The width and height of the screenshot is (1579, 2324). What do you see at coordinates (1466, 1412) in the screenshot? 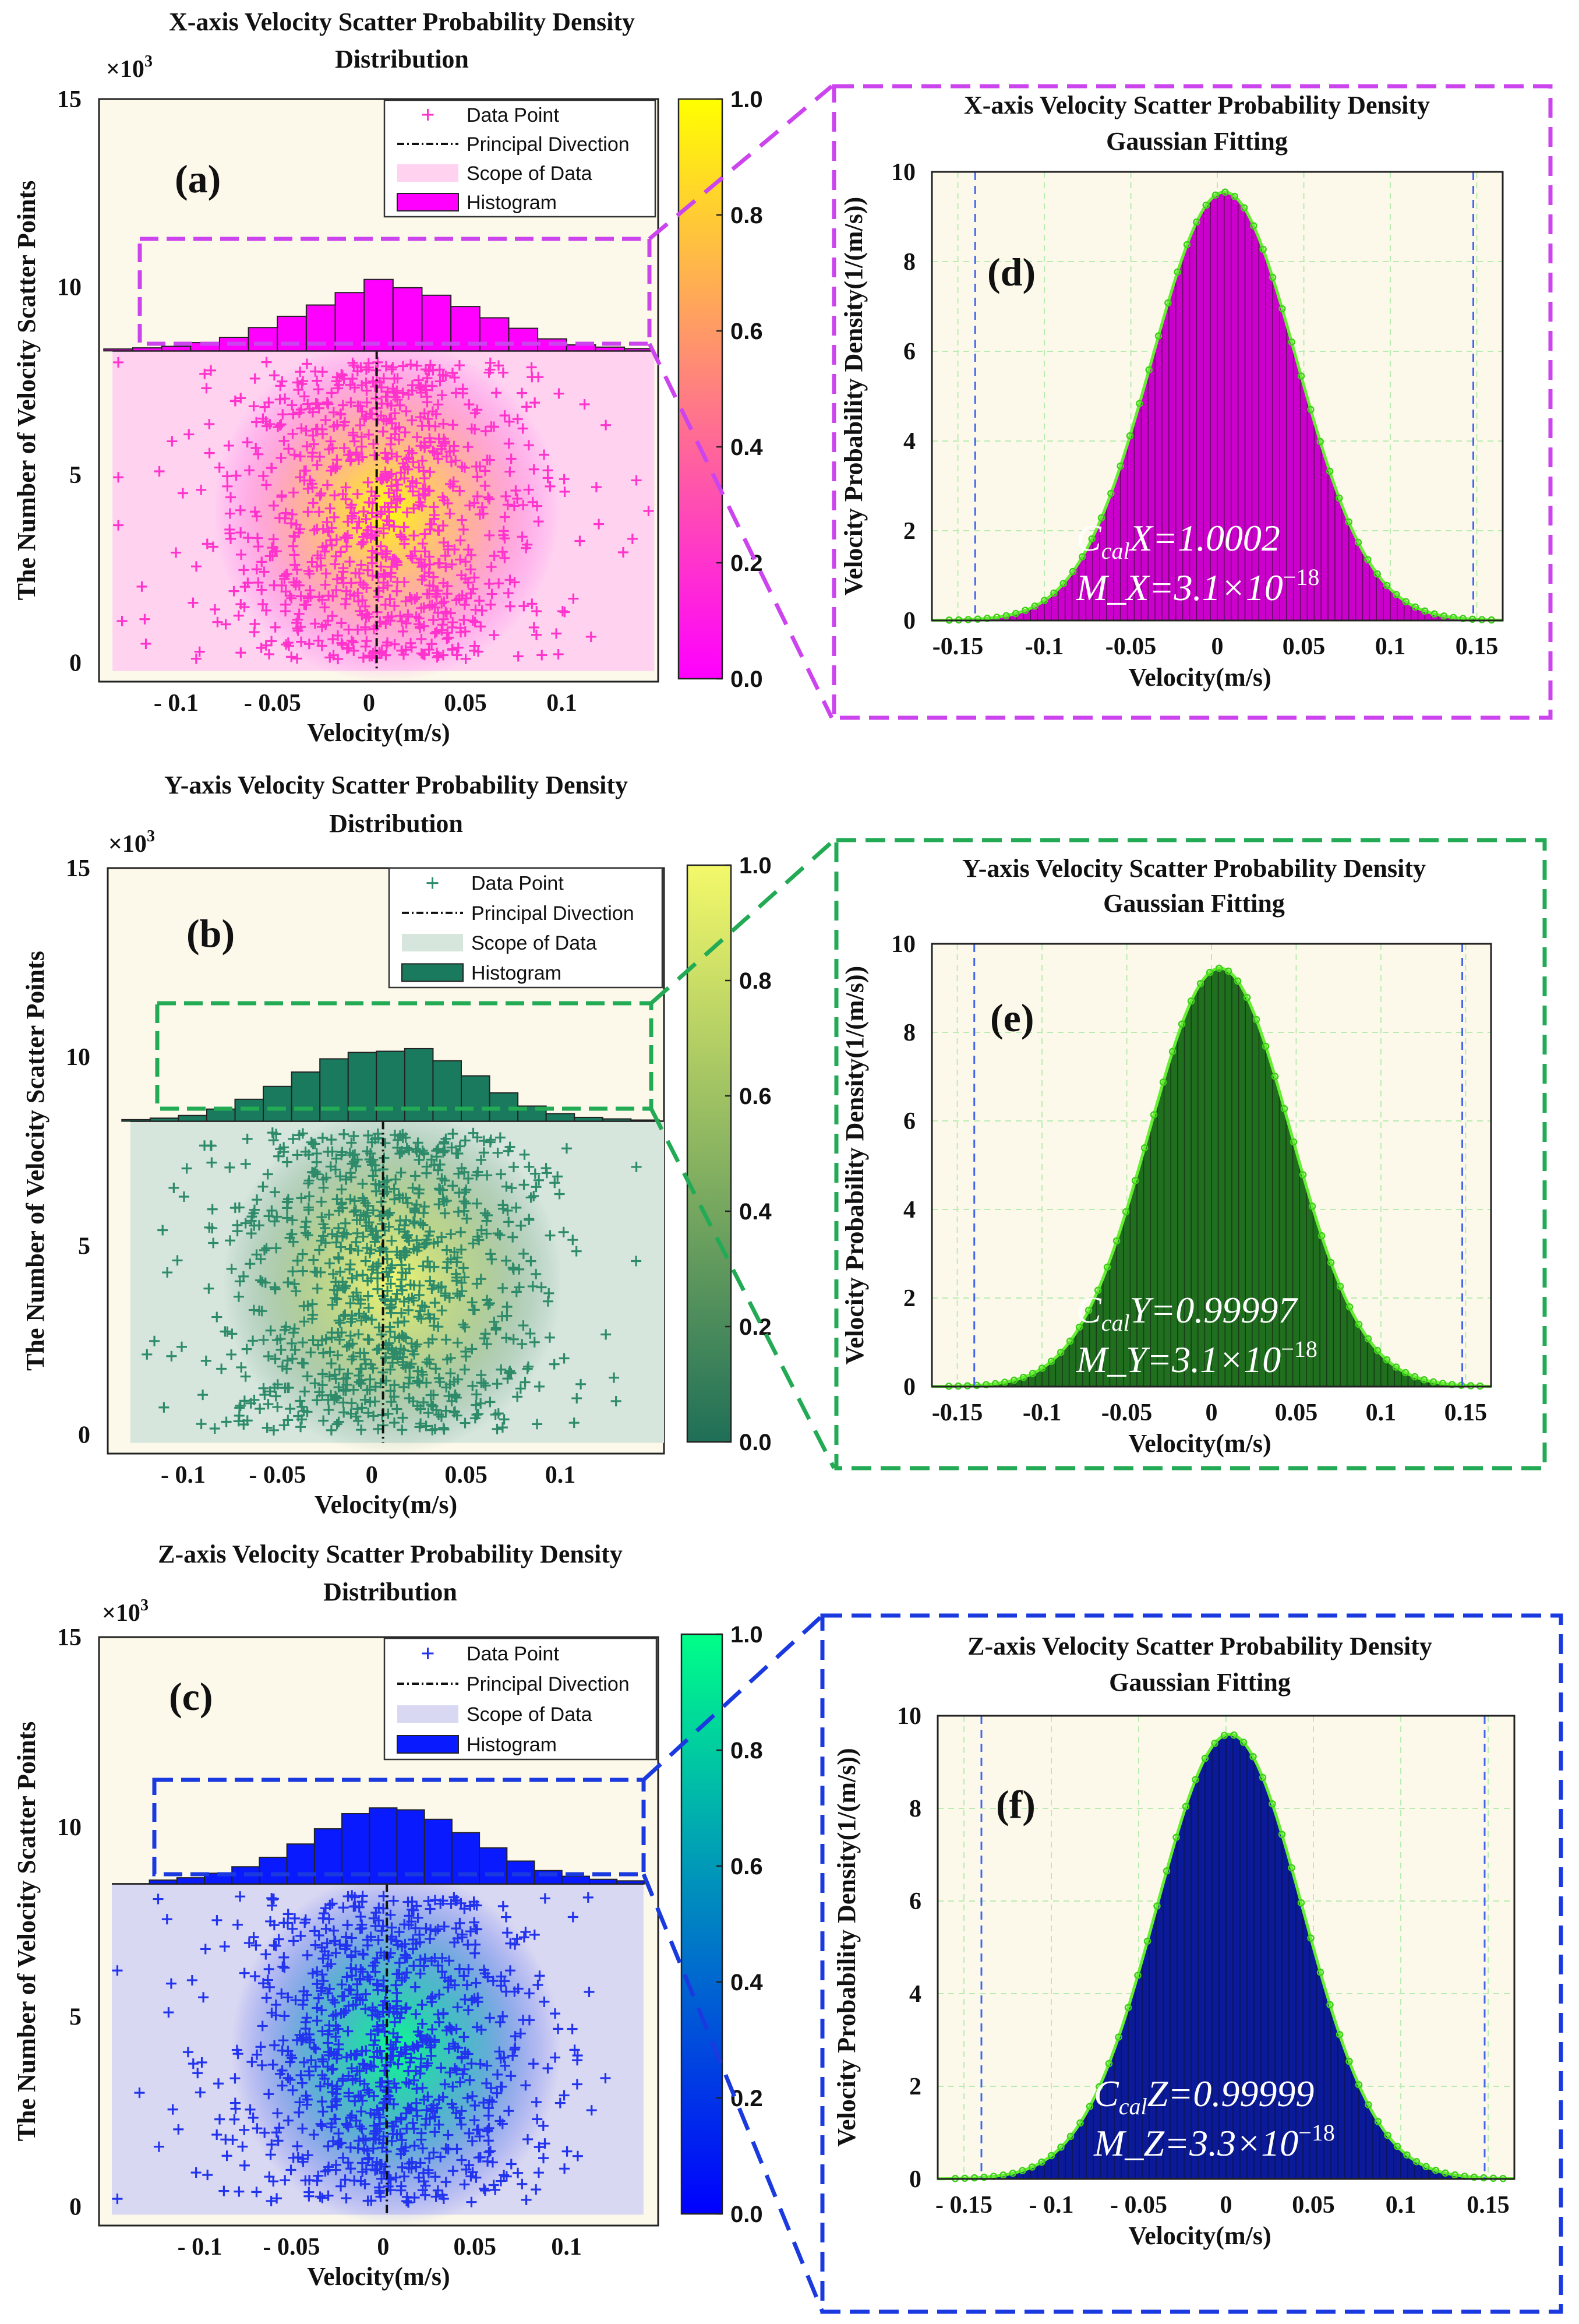
I see `x-tick-label: 0.15` at bounding box center [1466, 1412].